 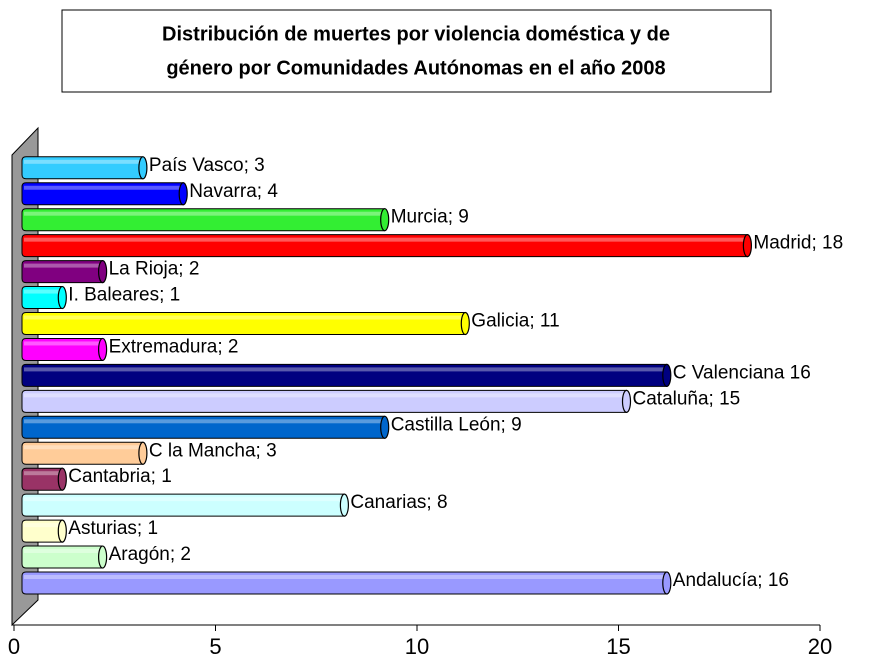 I want to click on data-label: Castilla León; 9, so click(x=456, y=424).